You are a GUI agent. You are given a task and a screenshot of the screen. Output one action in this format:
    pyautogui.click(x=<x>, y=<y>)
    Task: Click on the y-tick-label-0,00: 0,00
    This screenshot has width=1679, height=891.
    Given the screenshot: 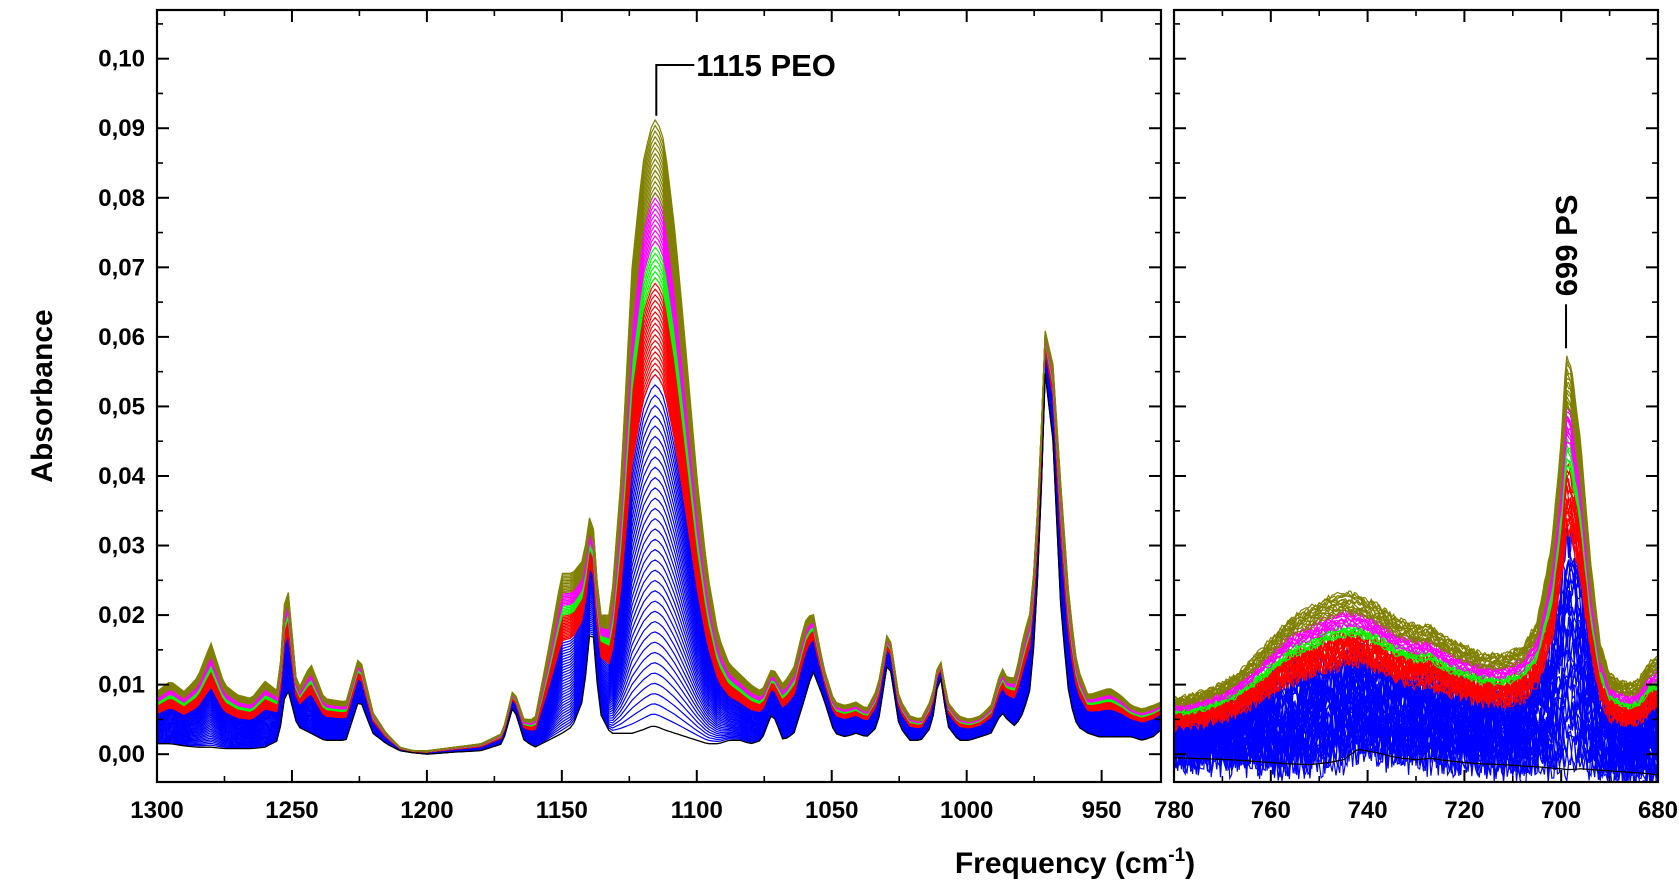 What is the action you would take?
    pyautogui.click(x=121, y=754)
    